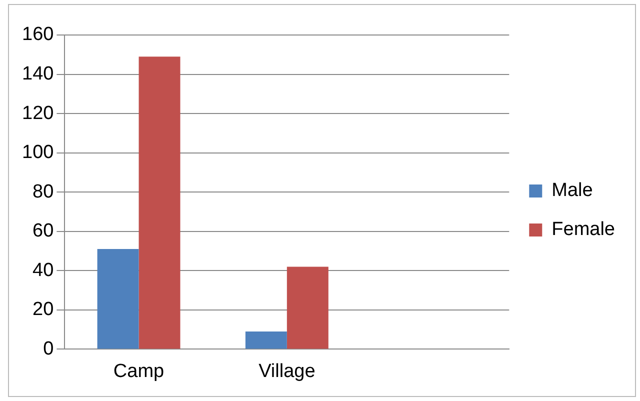 Image resolution: width=640 pixels, height=401 pixels. I want to click on y-tick-label: 100, so click(38, 153).